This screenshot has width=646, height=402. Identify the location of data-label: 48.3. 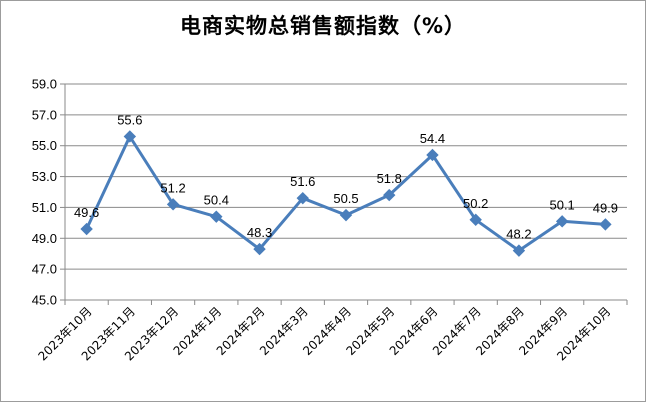
(259, 232).